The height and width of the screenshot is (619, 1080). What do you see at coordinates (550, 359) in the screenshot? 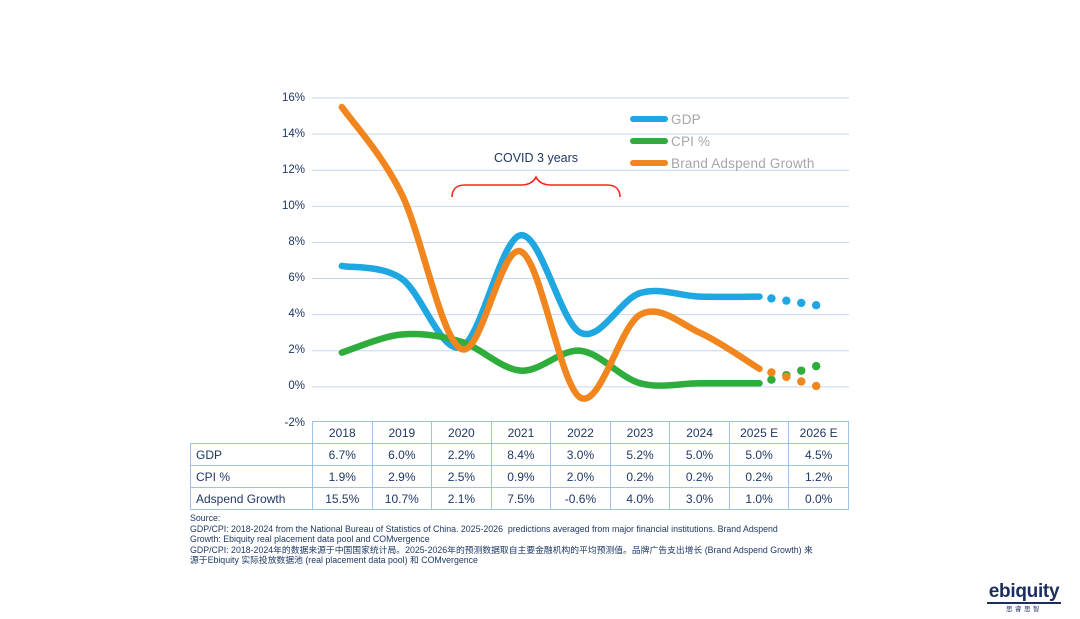
I see `series-line-CPI %` at bounding box center [550, 359].